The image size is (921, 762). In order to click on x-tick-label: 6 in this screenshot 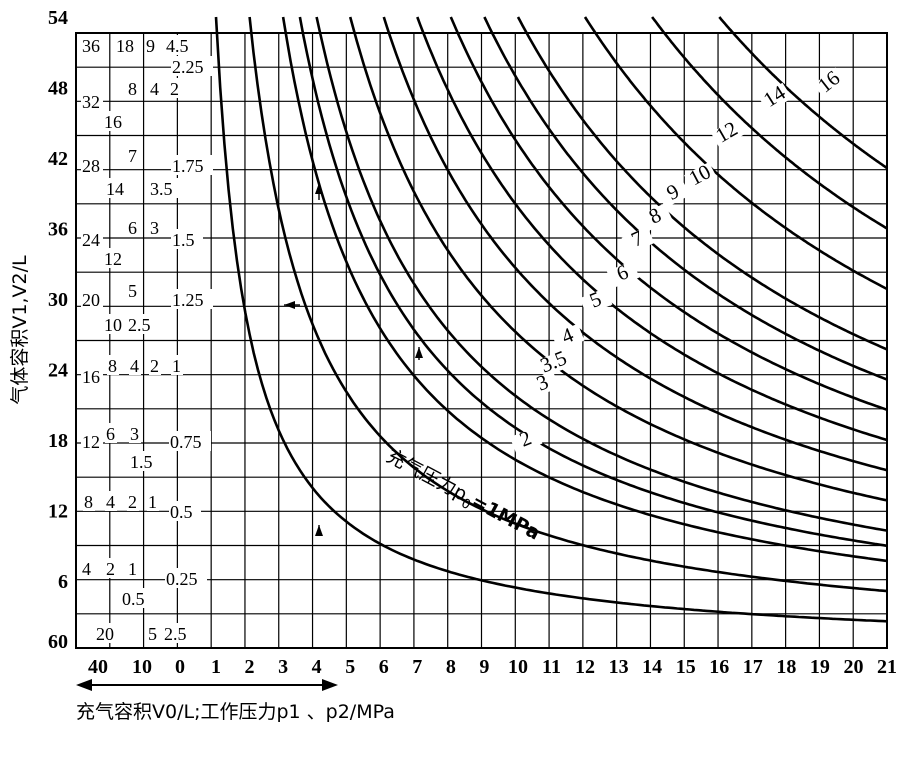, I will do `click(384, 667)`.